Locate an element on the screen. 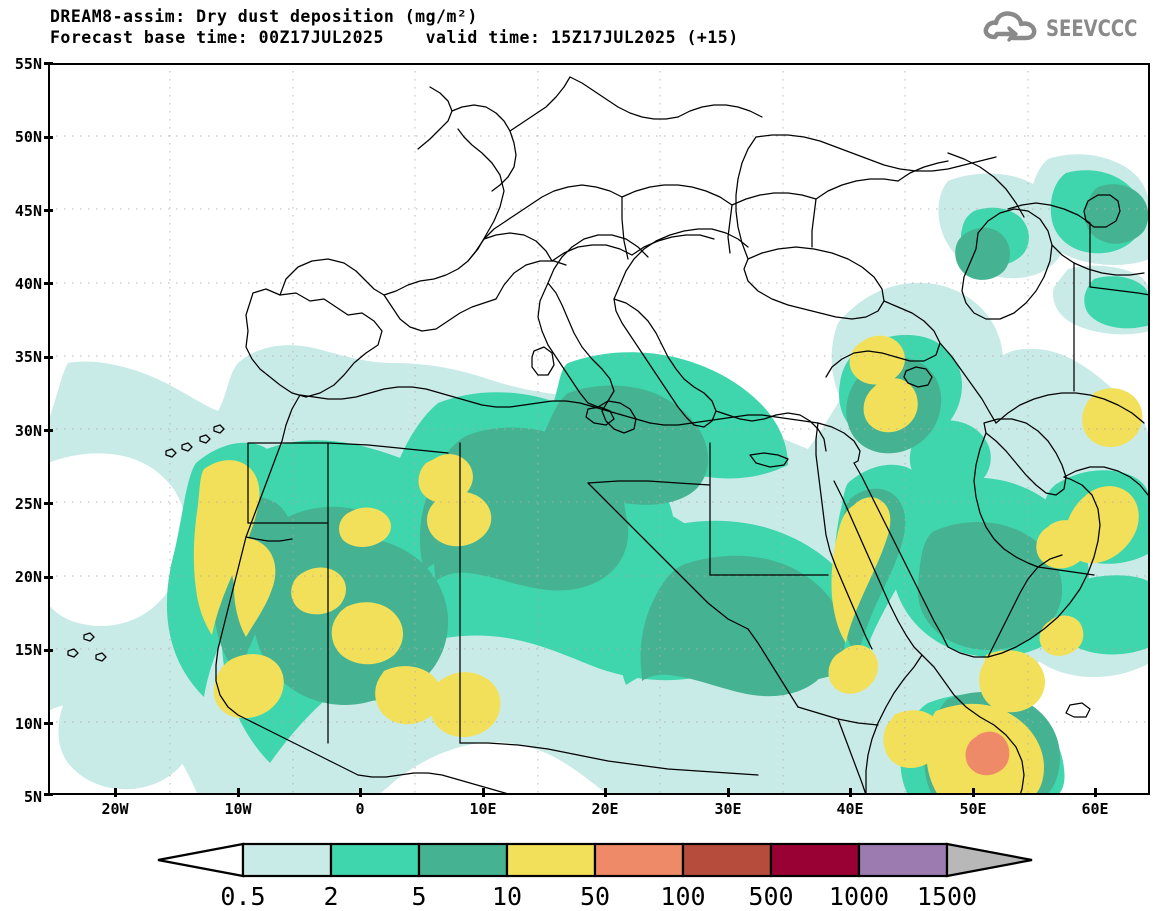 The height and width of the screenshot is (911, 1165). ytick-40N: 40N is located at coordinates (28, 284).